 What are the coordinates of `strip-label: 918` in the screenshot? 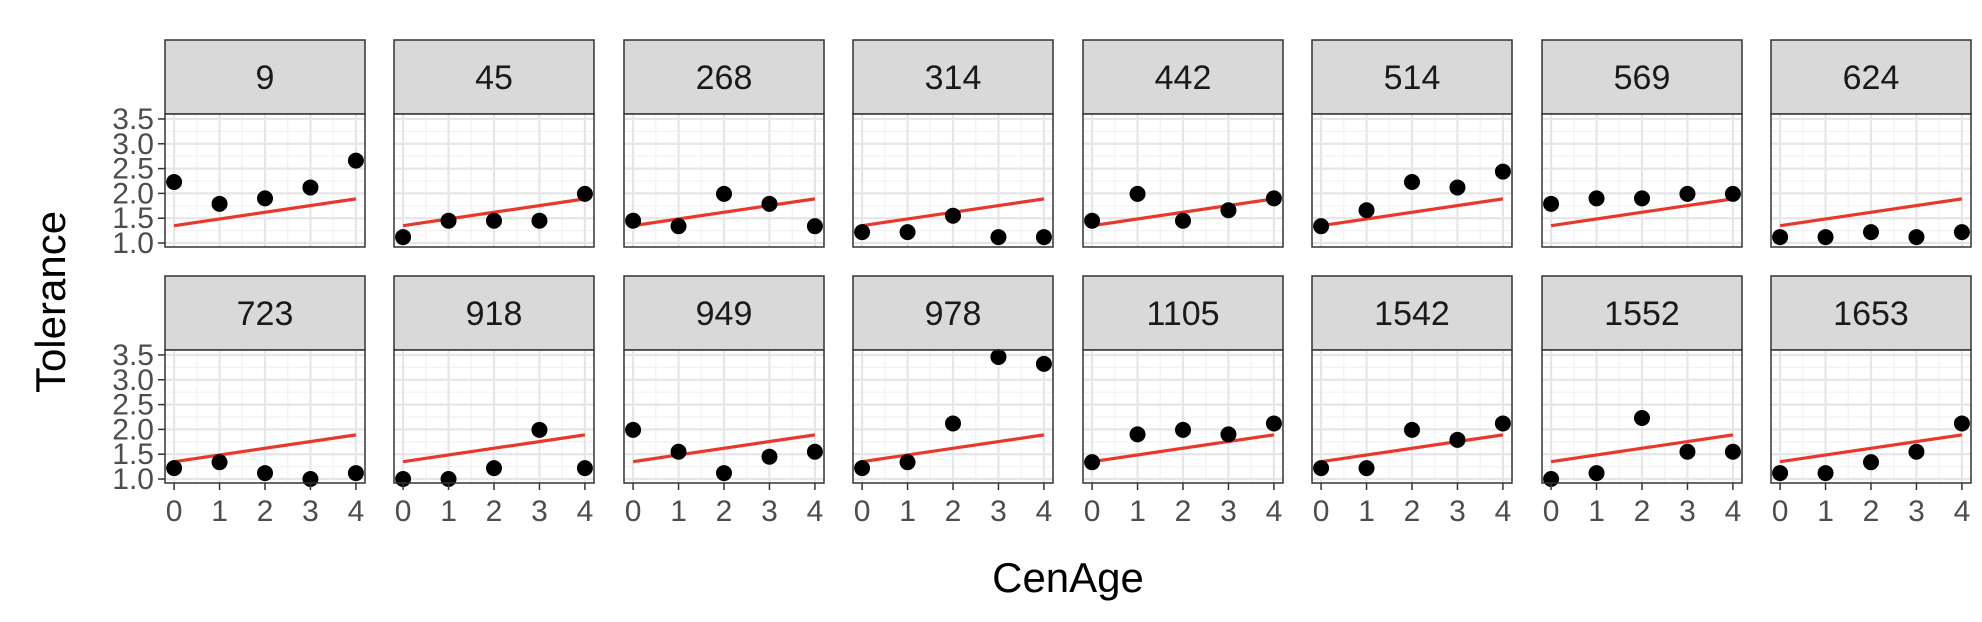 It's located at (494, 314).